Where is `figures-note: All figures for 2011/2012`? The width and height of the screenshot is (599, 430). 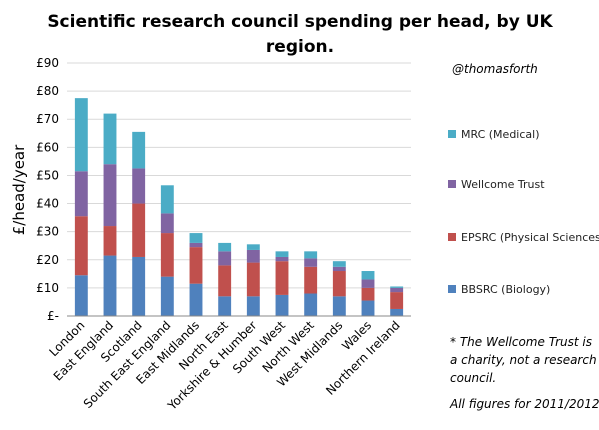 figures-note: All figures for 2011/2012 is located at coordinates (524, 404).